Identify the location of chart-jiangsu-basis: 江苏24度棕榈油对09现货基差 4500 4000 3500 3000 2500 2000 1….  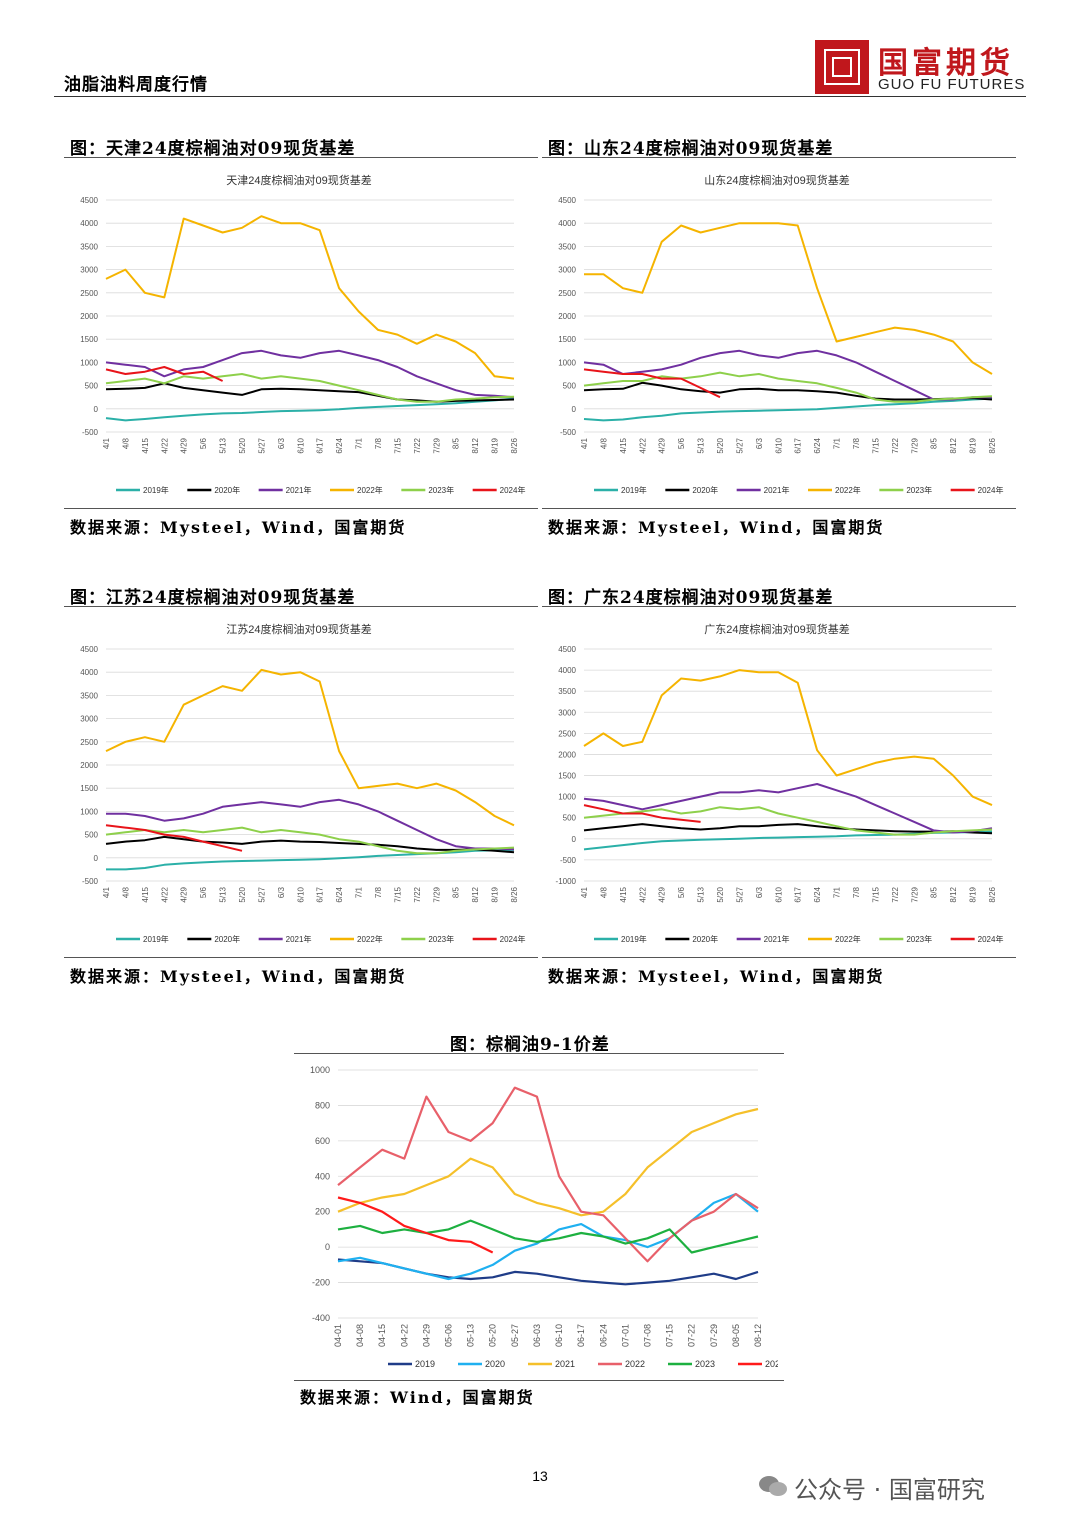
(303, 783).